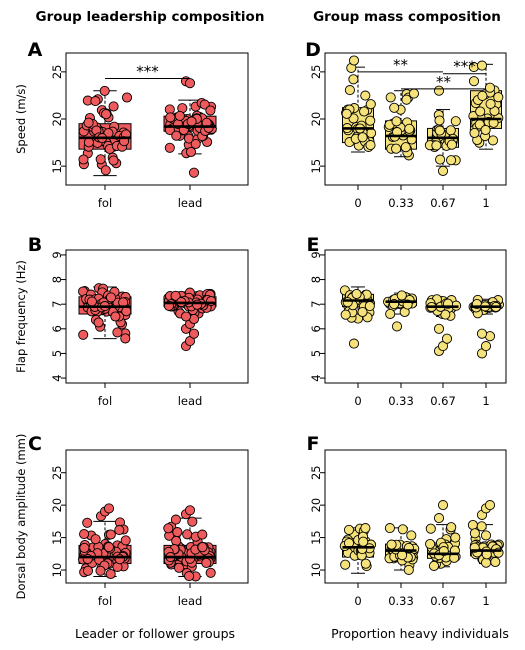  What do you see at coordinates (105, 401) in the screenshot?
I see `x-tick-label: fol` at bounding box center [105, 401].